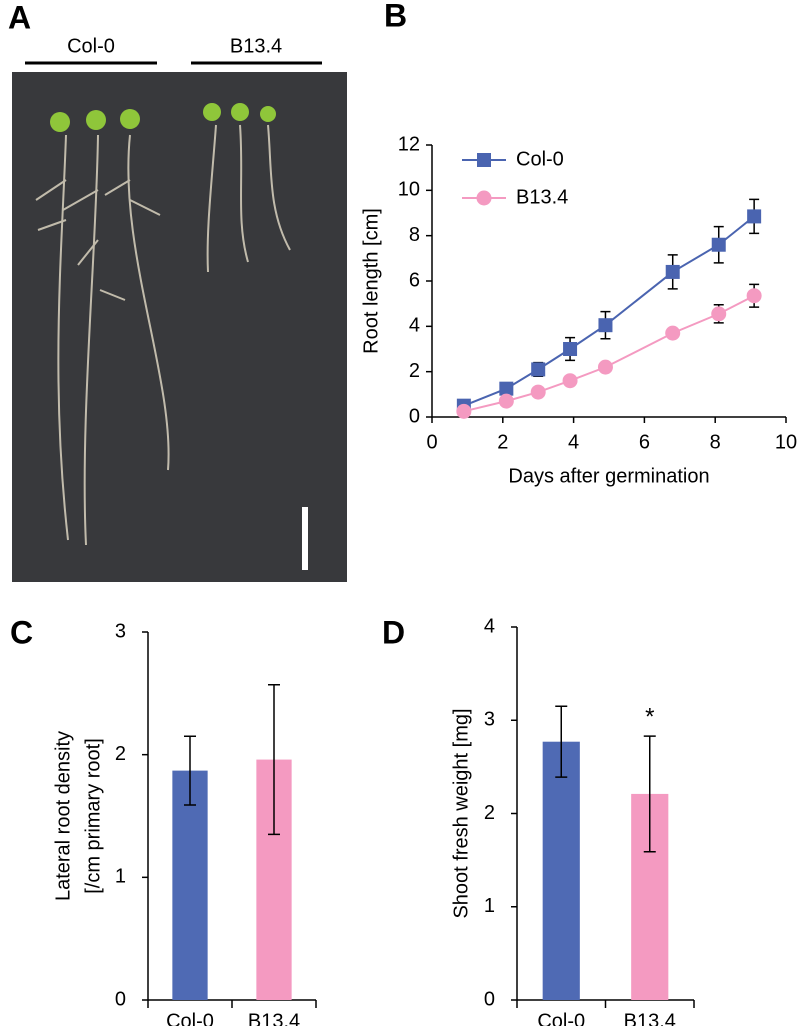  What do you see at coordinates (393, 632) in the screenshot?
I see `panel-letter: D` at bounding box center [393, 632].